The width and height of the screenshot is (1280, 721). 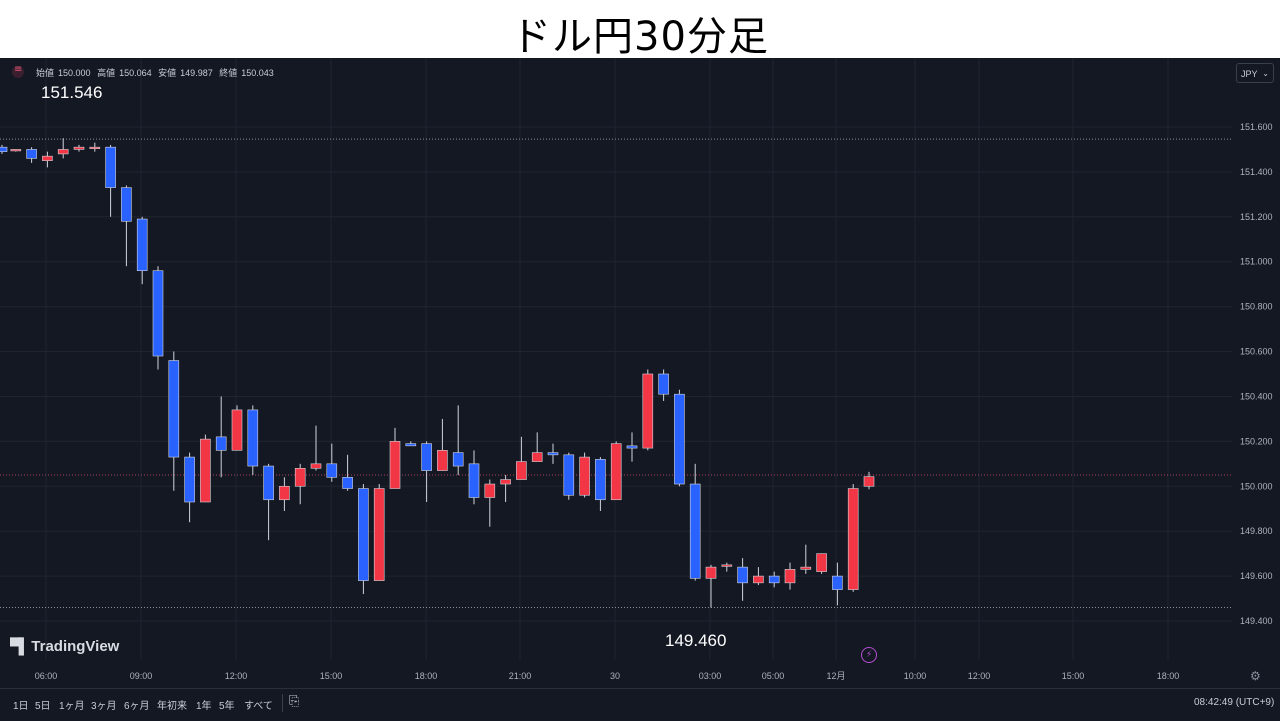 I want to click on y-tick-label: 149.400, so click(x=1256, y=621).